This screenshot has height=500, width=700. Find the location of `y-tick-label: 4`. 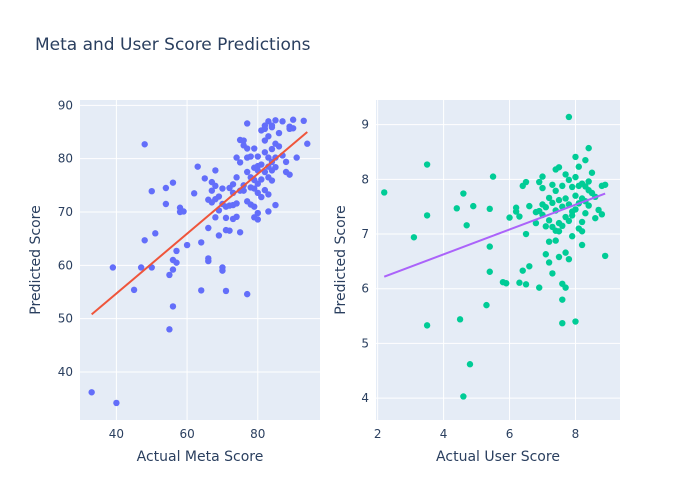

y-tick-label: 4 is located at coordinates (365, 398).